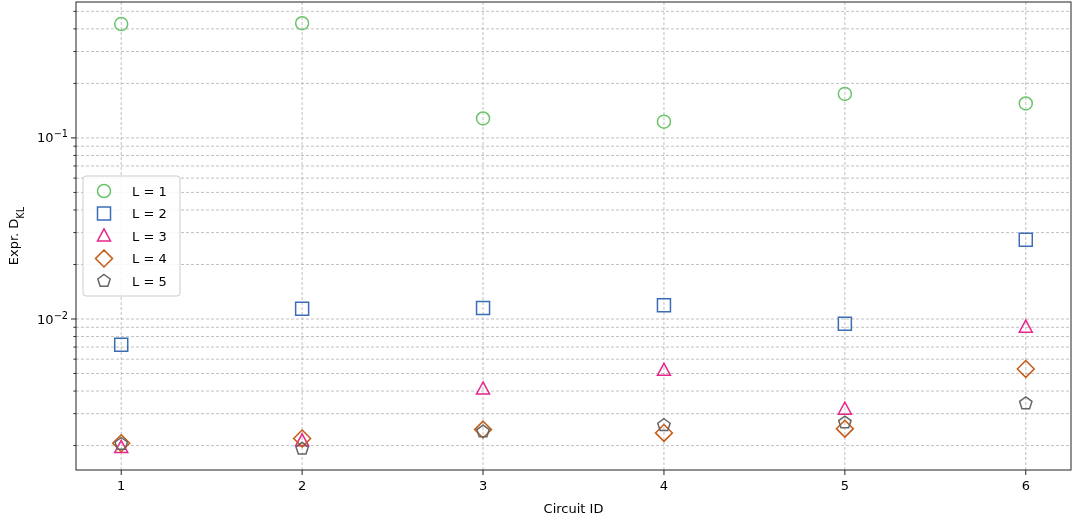 The width and height of the screenshot is (1073, 523). I want to click on y-tick-label: 10$^{−2}$, so click(52, 318).